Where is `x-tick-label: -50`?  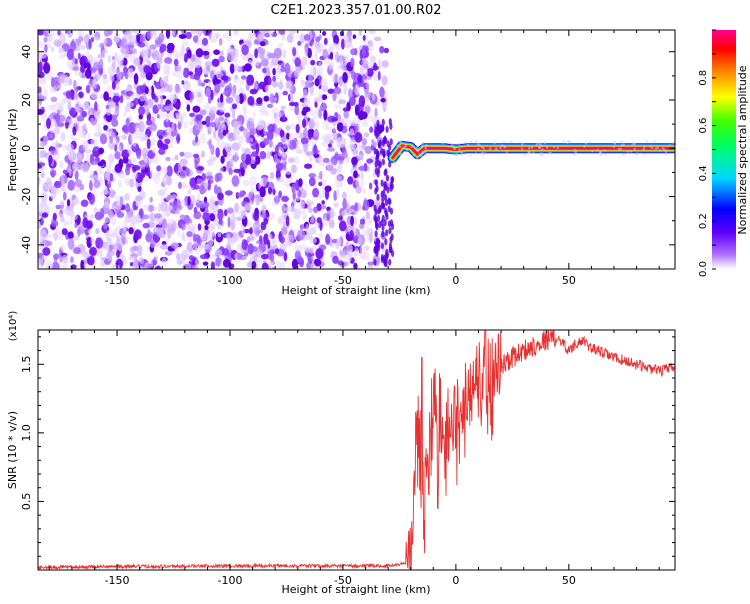 x-tick-label: -50 is located at coordinates (343, 280).